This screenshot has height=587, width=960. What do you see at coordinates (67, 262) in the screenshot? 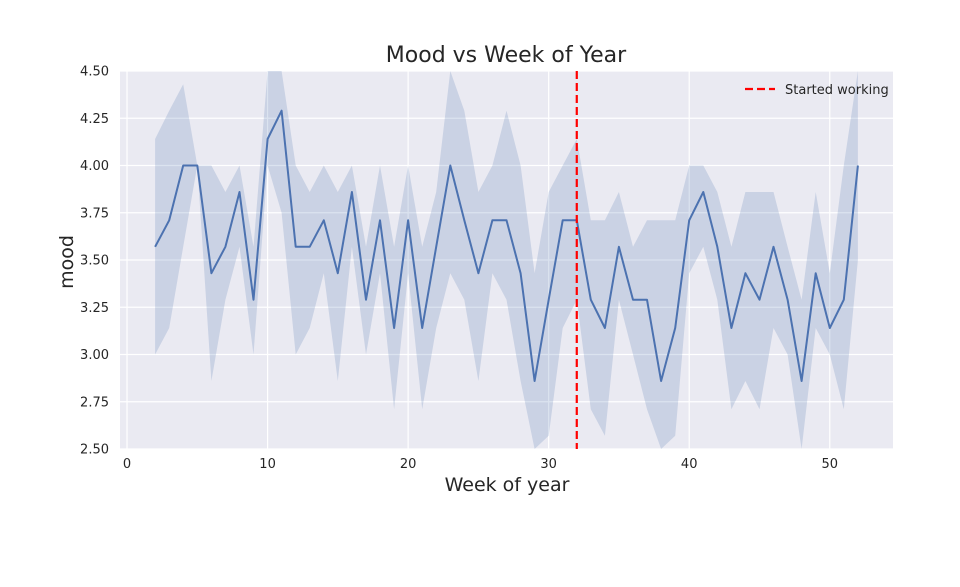
I see `y-axis-label: mood` at bounding box center [67, 262].